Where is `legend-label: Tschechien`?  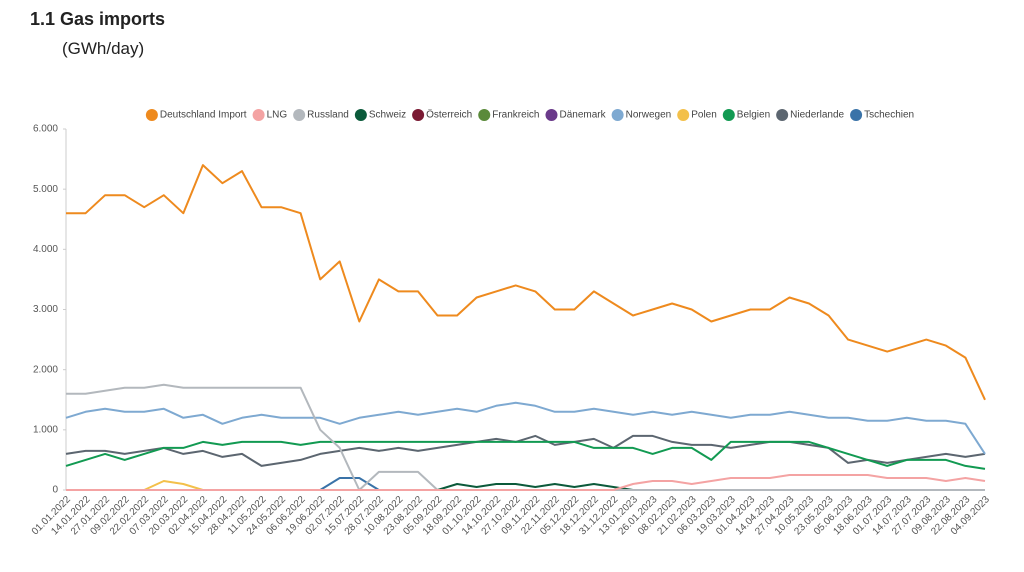 legend-label: Tschechien is located at coordinates (889, 115).